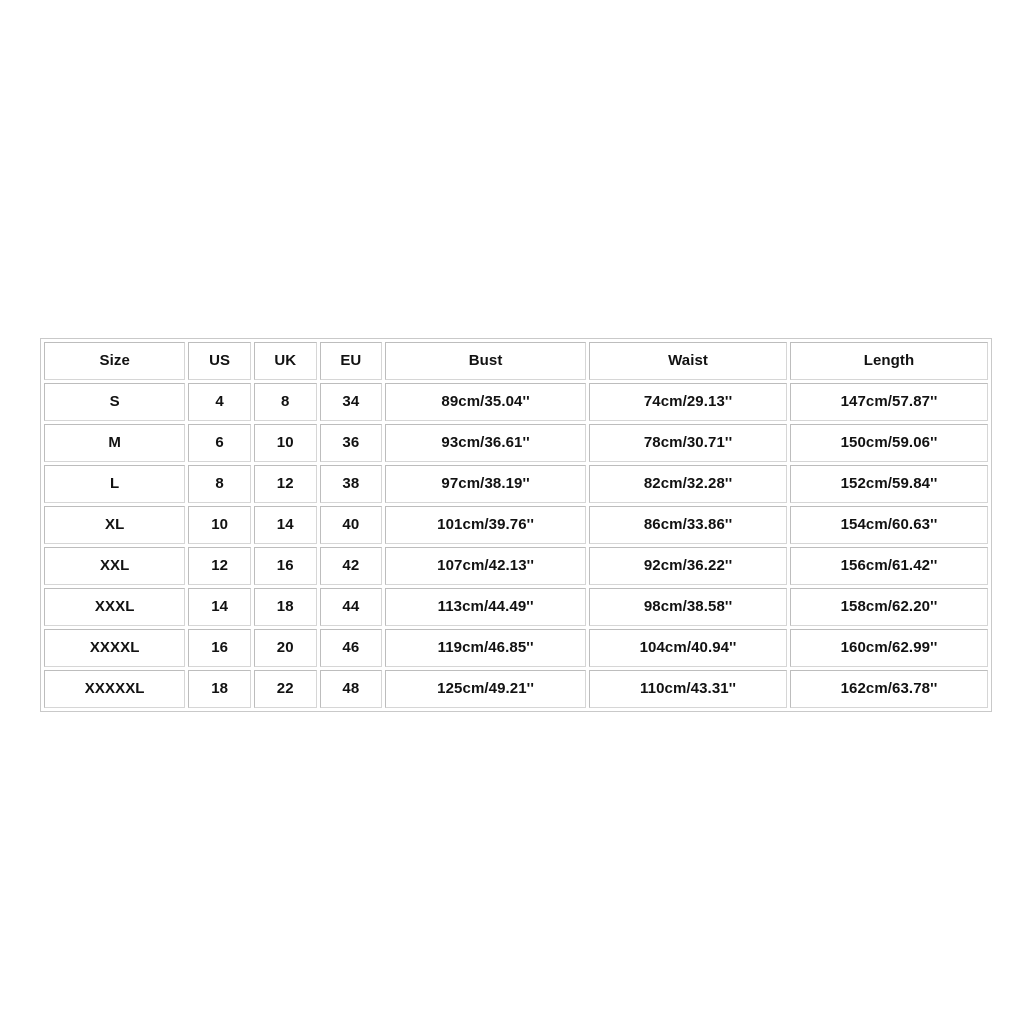 The image size is (1024, 1024). Describe the element at coordinates (285, 443) in the screenshot. I see `cell-uk: 10` at that location.